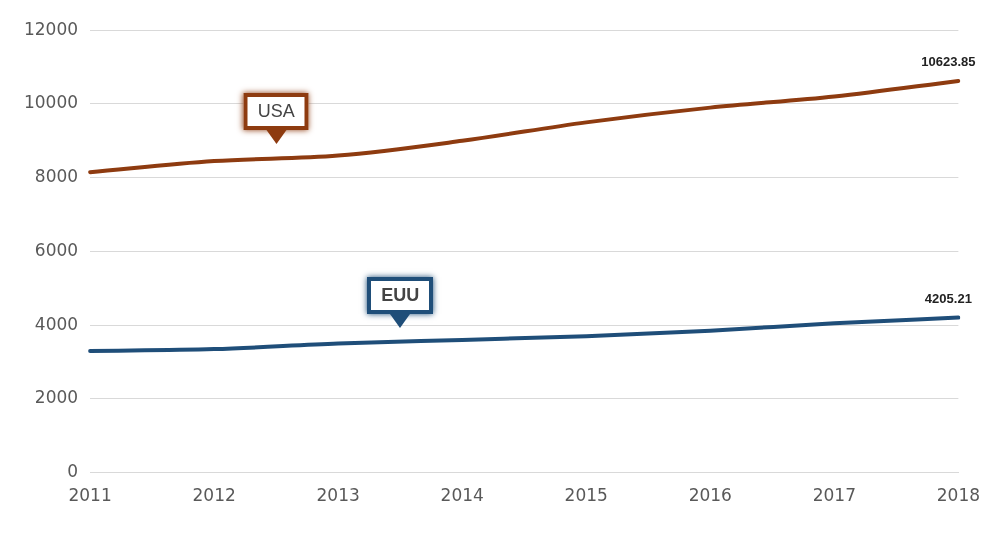 The width and height of the screenshot is (1002, 539). What do you see at coordinates (958, 495) in the screenshot?
I see `x-tick-label: 2018` at bounding box center [958, 495].